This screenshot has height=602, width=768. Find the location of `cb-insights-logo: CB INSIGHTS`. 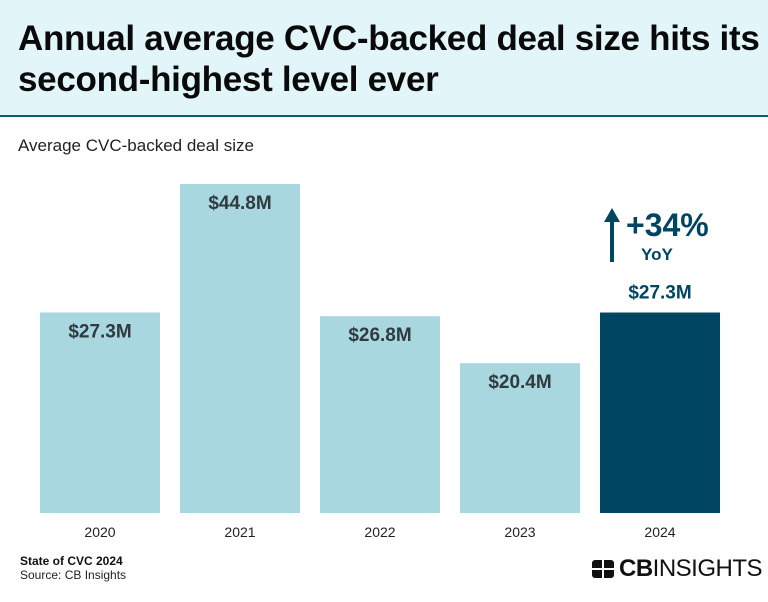

cb-insights-logo: CB INSIGHTS is located at coordinates (677, 569).